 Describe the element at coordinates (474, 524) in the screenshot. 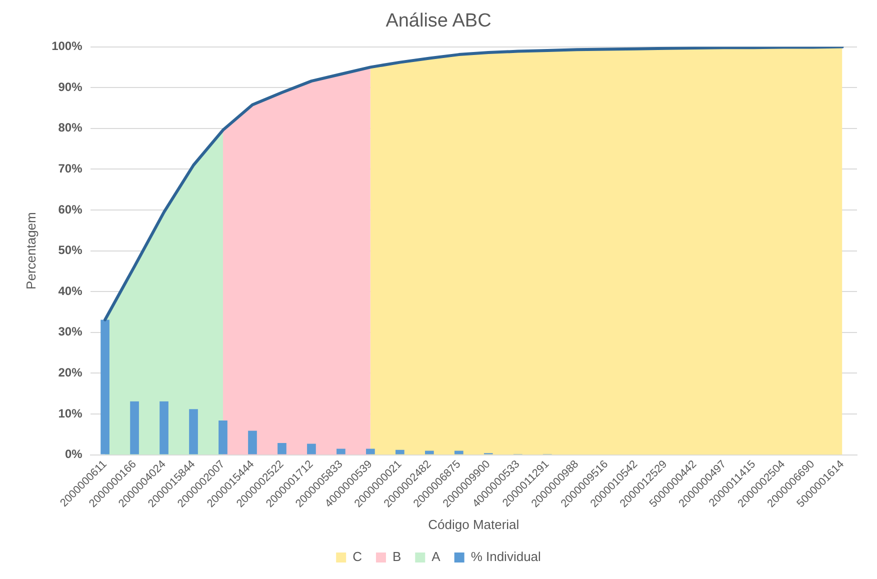

I see `x-axis-title: Código Material` at that location.